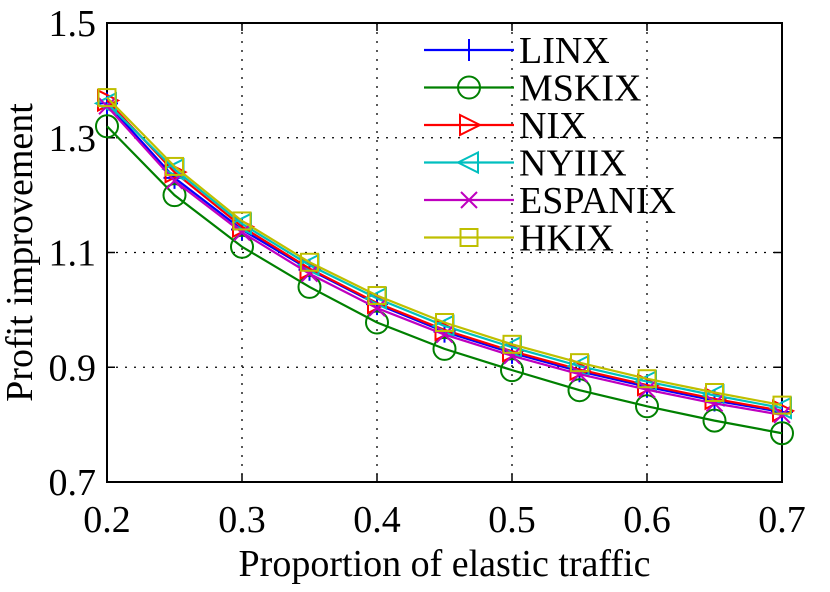 The image size is (830, 592). I want to click on y-tick-label: 0.7, so click(73, 483).